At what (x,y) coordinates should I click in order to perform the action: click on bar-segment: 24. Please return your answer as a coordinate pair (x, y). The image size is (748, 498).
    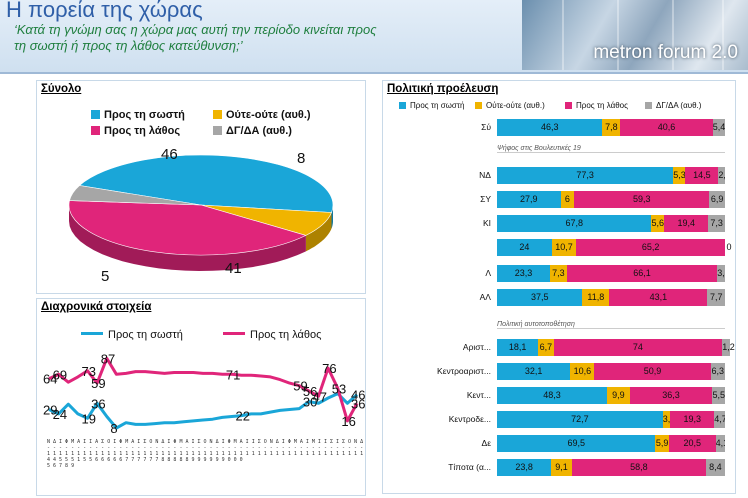
    Looking at the image, I should click on (524, 247).